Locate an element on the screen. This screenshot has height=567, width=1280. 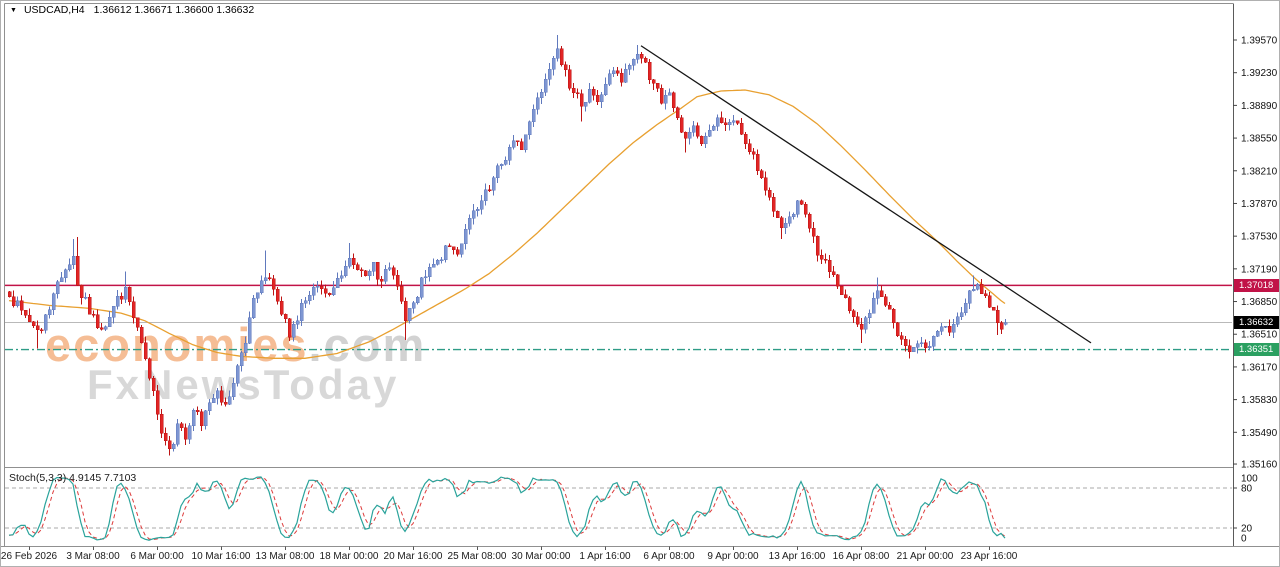
x-axis-date-label: 13 Apr 16:00 is located at coordinates (797, 556).